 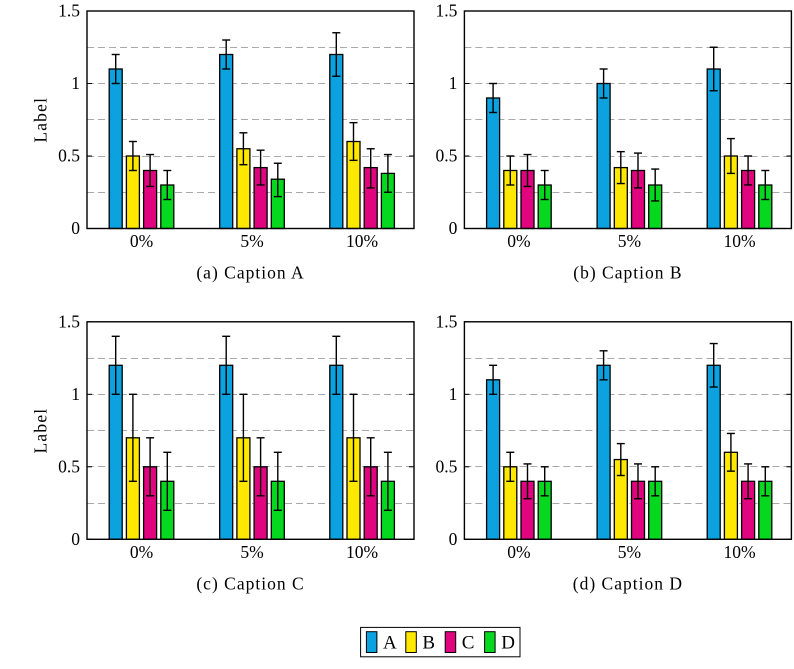 I want to click on svg-text: C, so click(x=468, y=643).